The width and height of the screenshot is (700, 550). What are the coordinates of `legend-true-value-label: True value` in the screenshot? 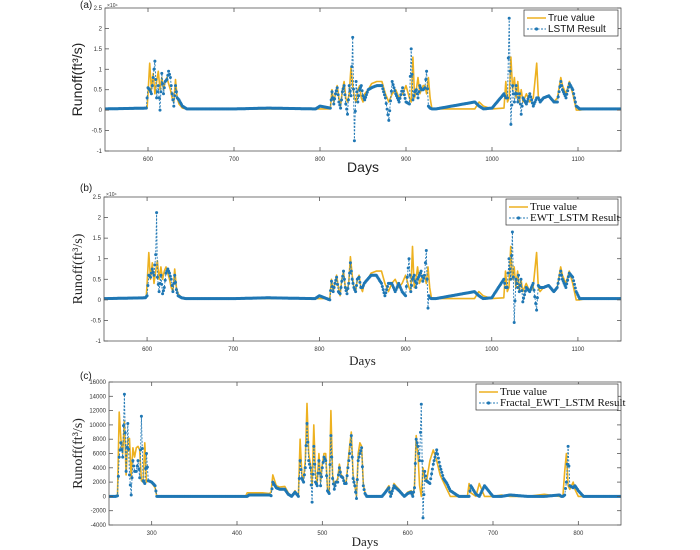 It's located at (523, 392).